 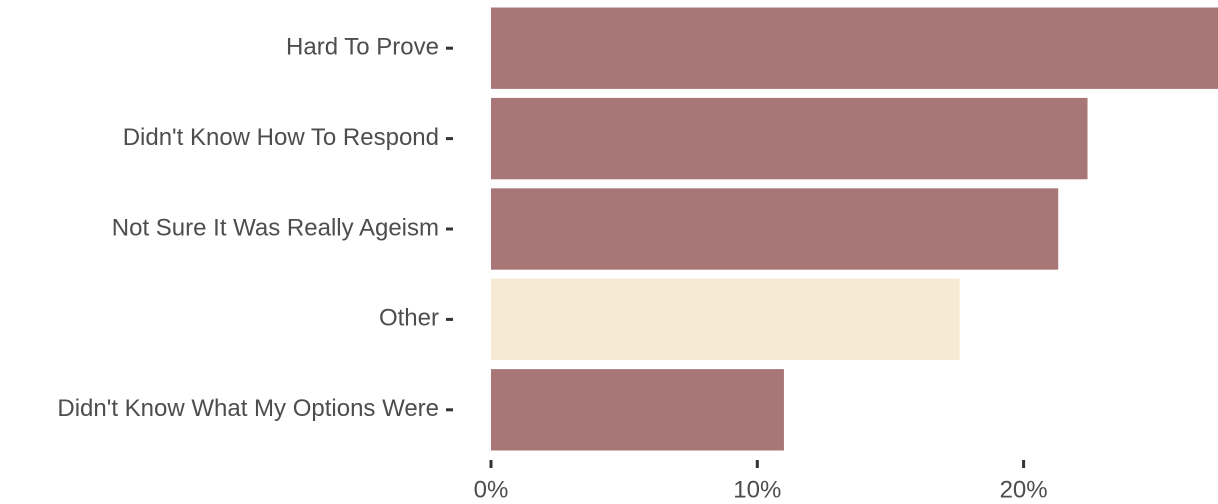 I want to click on x-tick-label: 0%, so click(x=491, y=489).